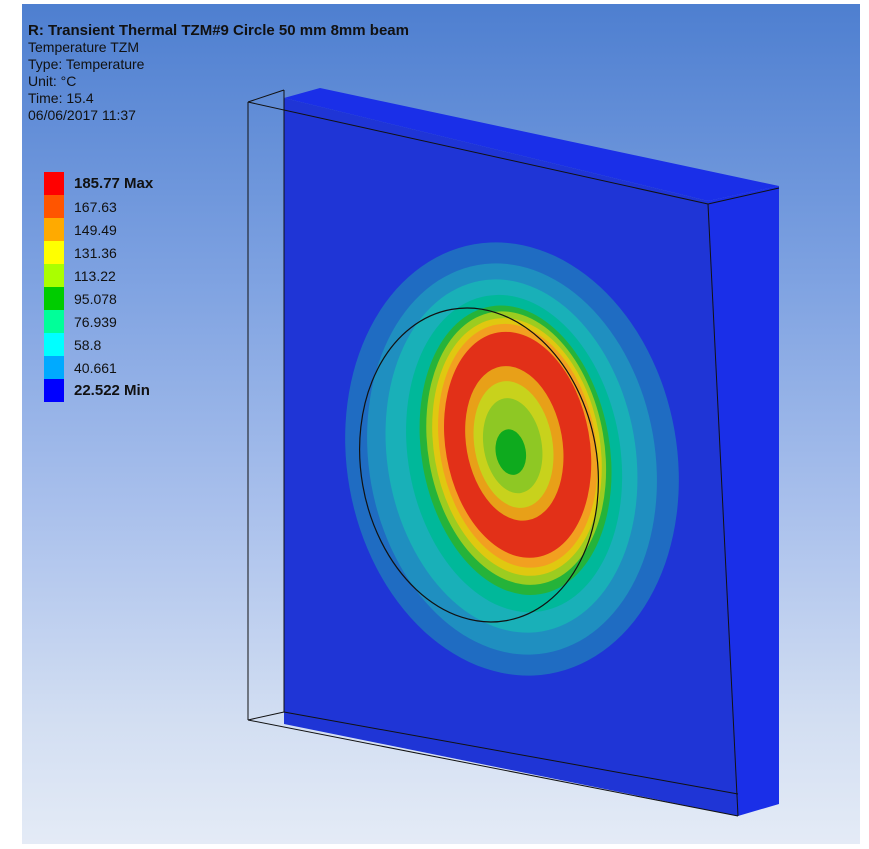  I want to click on legend-tick-label: 95.078, so click(95, 299).